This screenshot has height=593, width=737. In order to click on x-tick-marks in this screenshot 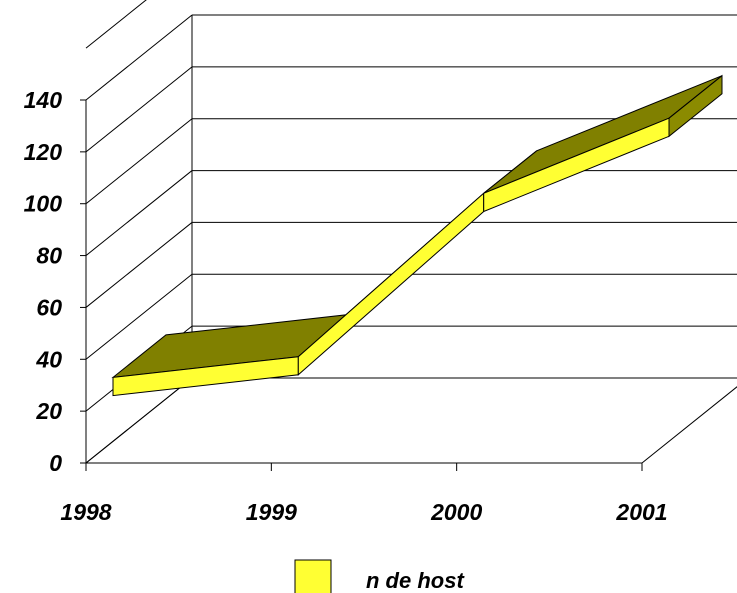, I will do `click(364, 467)`.